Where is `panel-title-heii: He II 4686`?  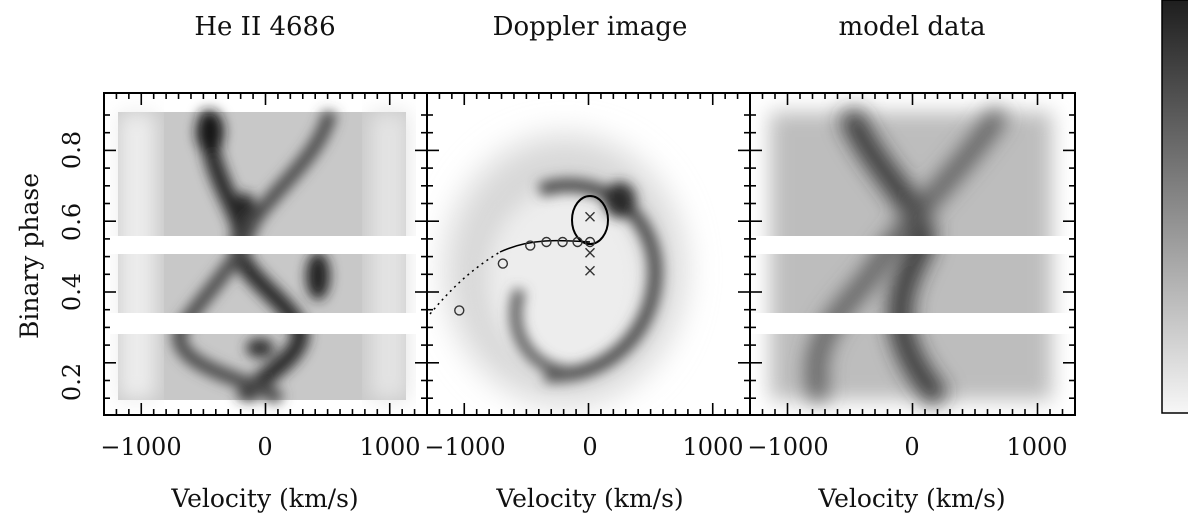 panel-title-heii: He II 4686 is located at coordinates (264, 27).